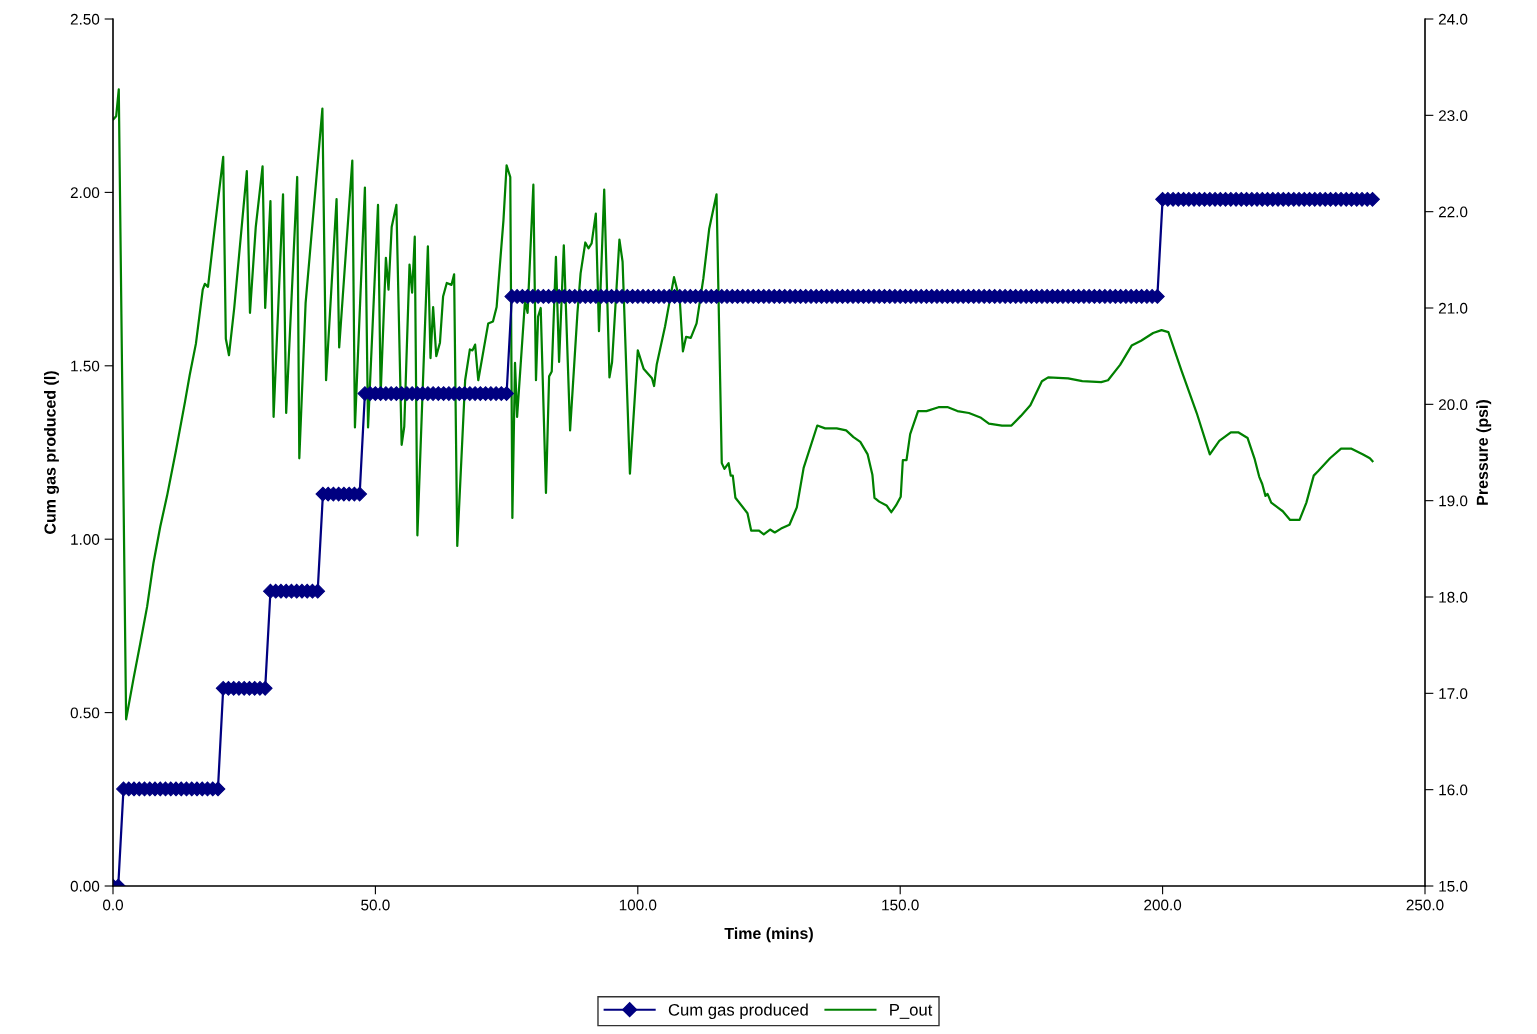  I want to click on y2-axis-title: Pressure (psi), so click(1484, 452).